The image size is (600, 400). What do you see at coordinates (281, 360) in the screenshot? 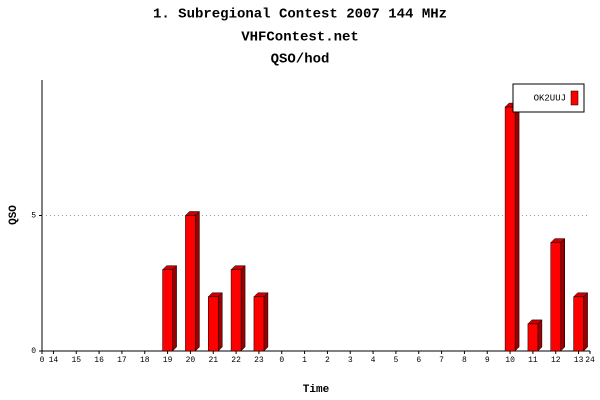
I see `x-tick-label: 0` at bounding box center [281, 360].